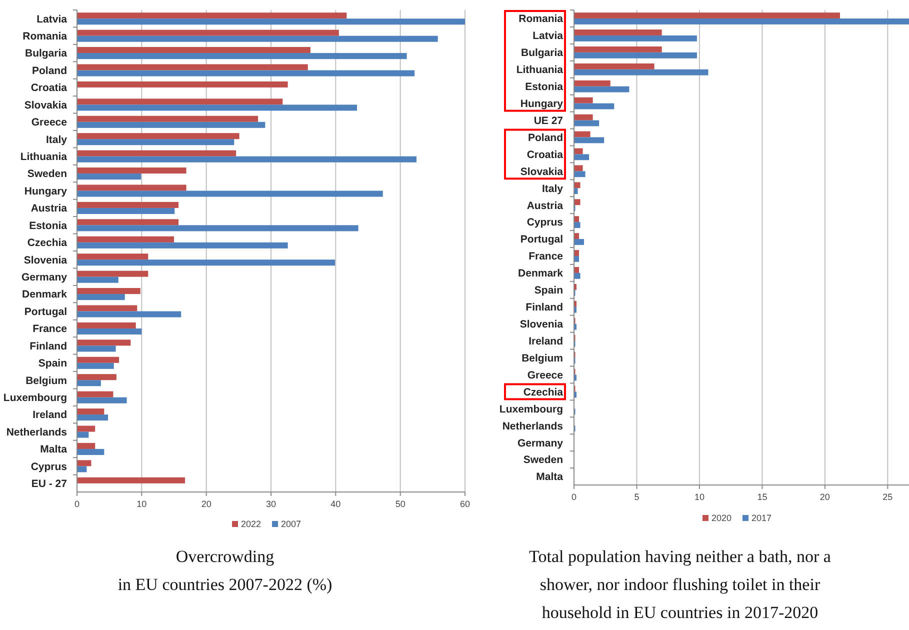  Describe the element at coordinates (887, 497) in the screenshot. I see `x-tick-label: 25` at that location.